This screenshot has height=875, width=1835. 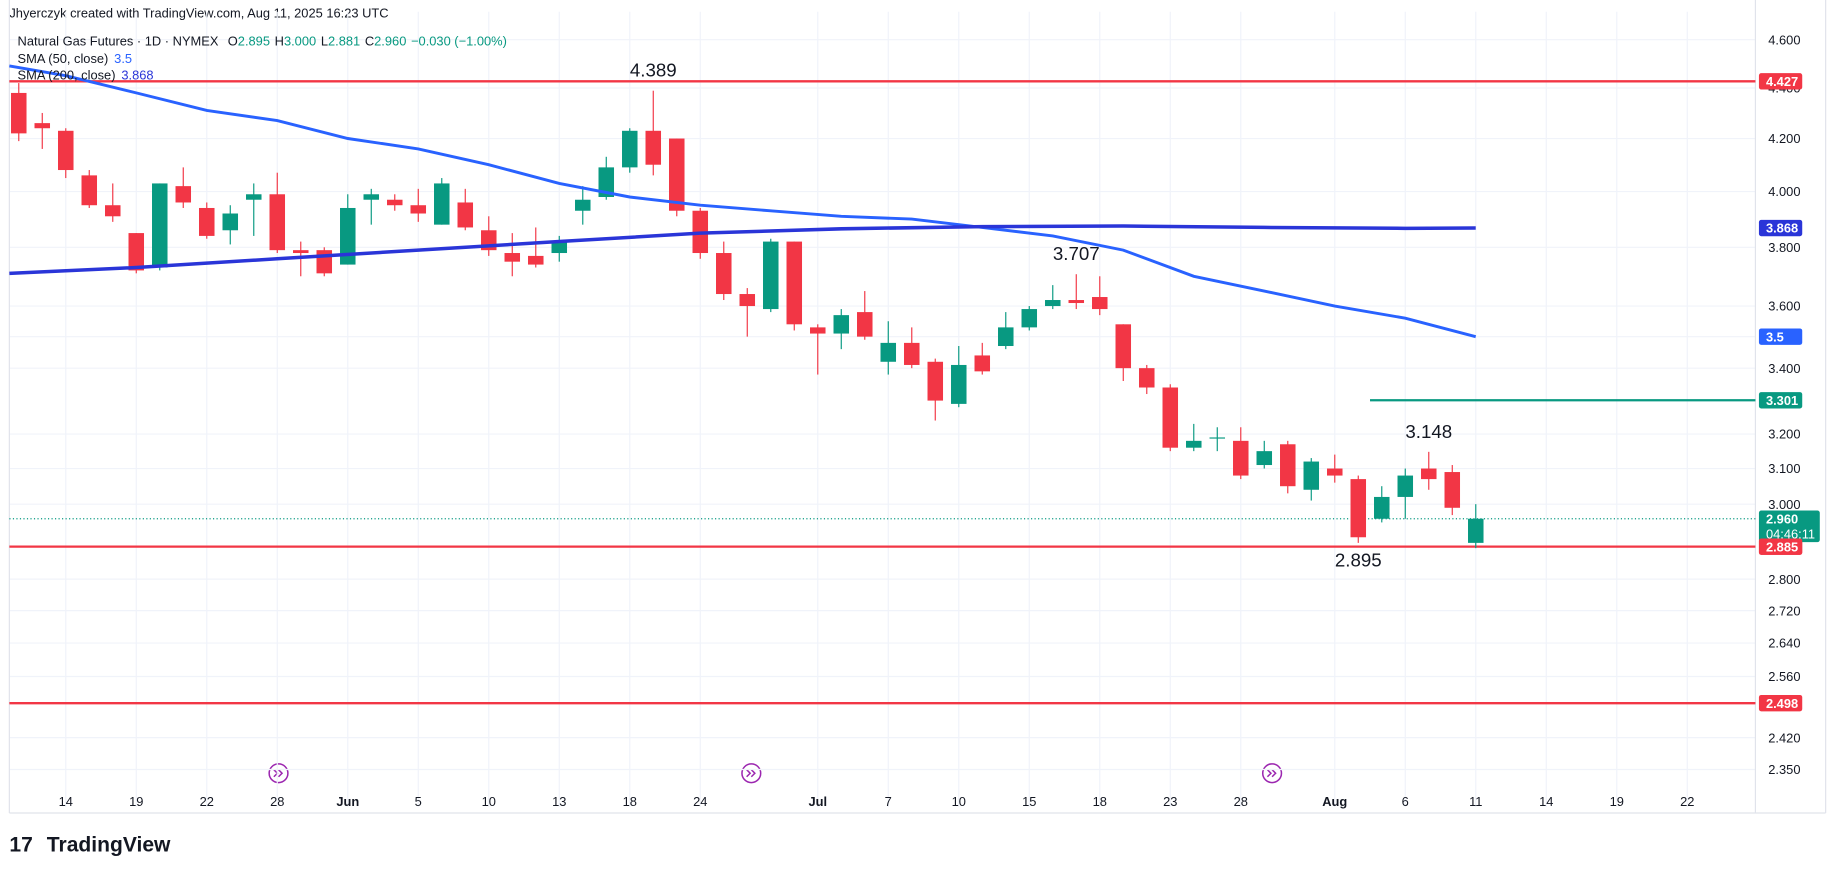 I want to click on x-tick-label: 24, so click(x=700, y=801).